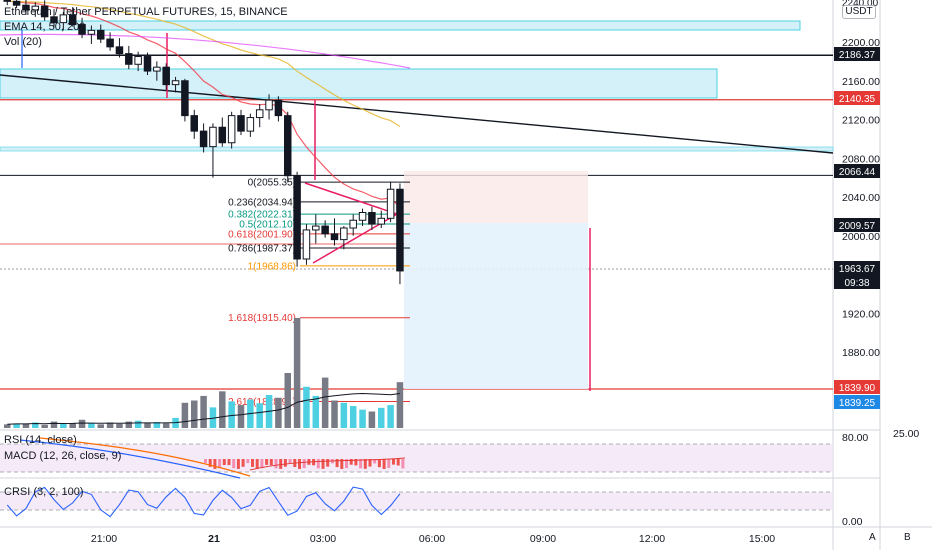 This screenshot has height=550, width=932. I want to click on macd-line, so click(327, 464).